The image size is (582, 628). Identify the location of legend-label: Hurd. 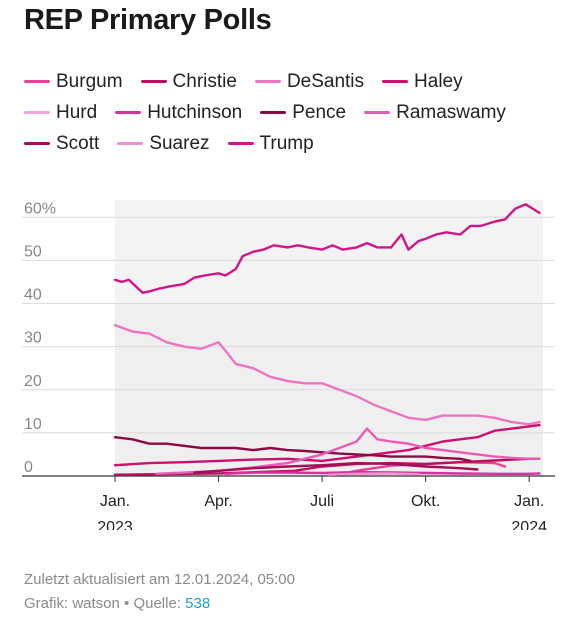
(77, 112).